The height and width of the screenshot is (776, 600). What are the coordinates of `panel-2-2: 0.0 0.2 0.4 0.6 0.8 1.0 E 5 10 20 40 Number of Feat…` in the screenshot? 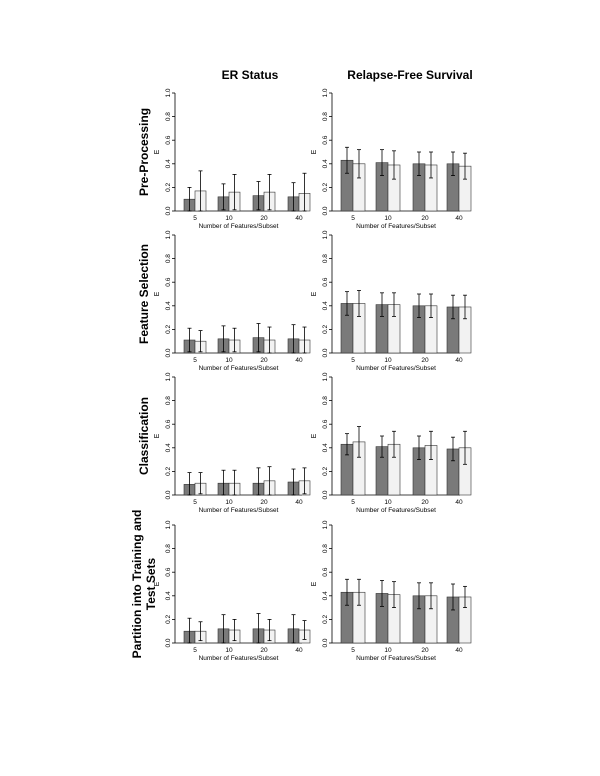 It's located at (391, 301).